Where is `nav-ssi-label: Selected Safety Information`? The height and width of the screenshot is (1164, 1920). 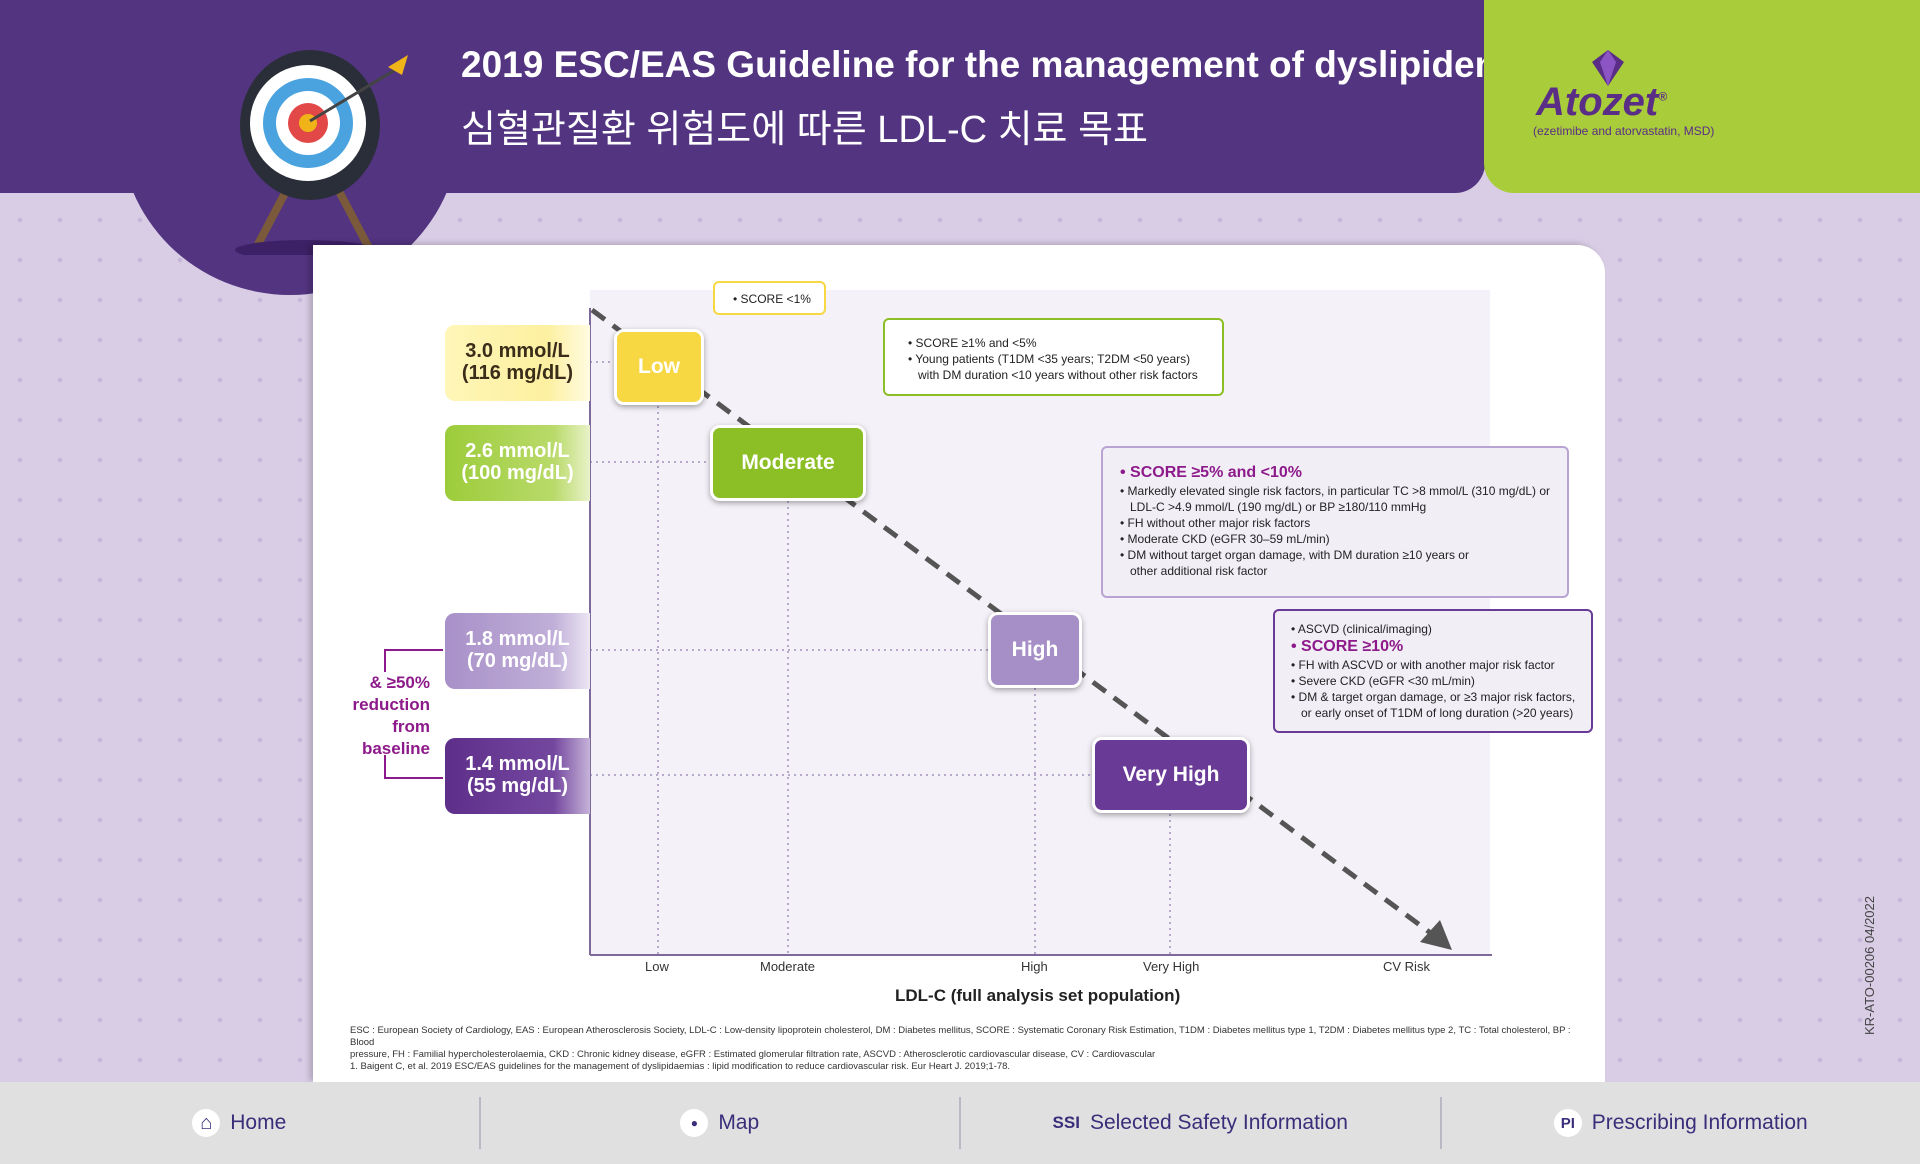
nav-ssi-label: Selected Safety Information is located at coordinates (1218, 1122).